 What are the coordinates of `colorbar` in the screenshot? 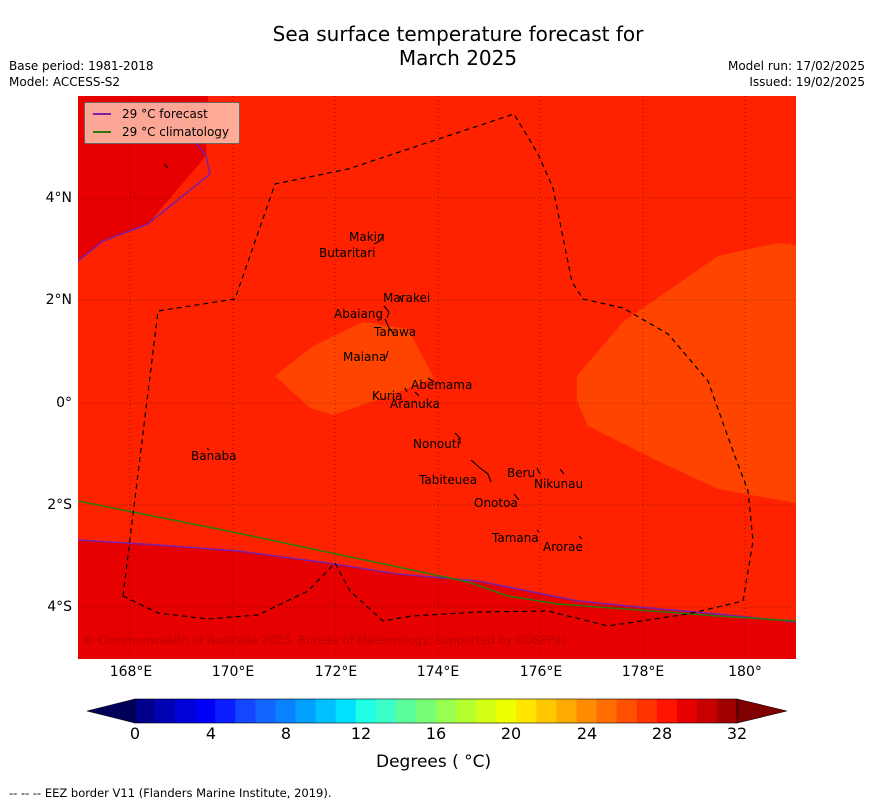 It's located at (437, 711).